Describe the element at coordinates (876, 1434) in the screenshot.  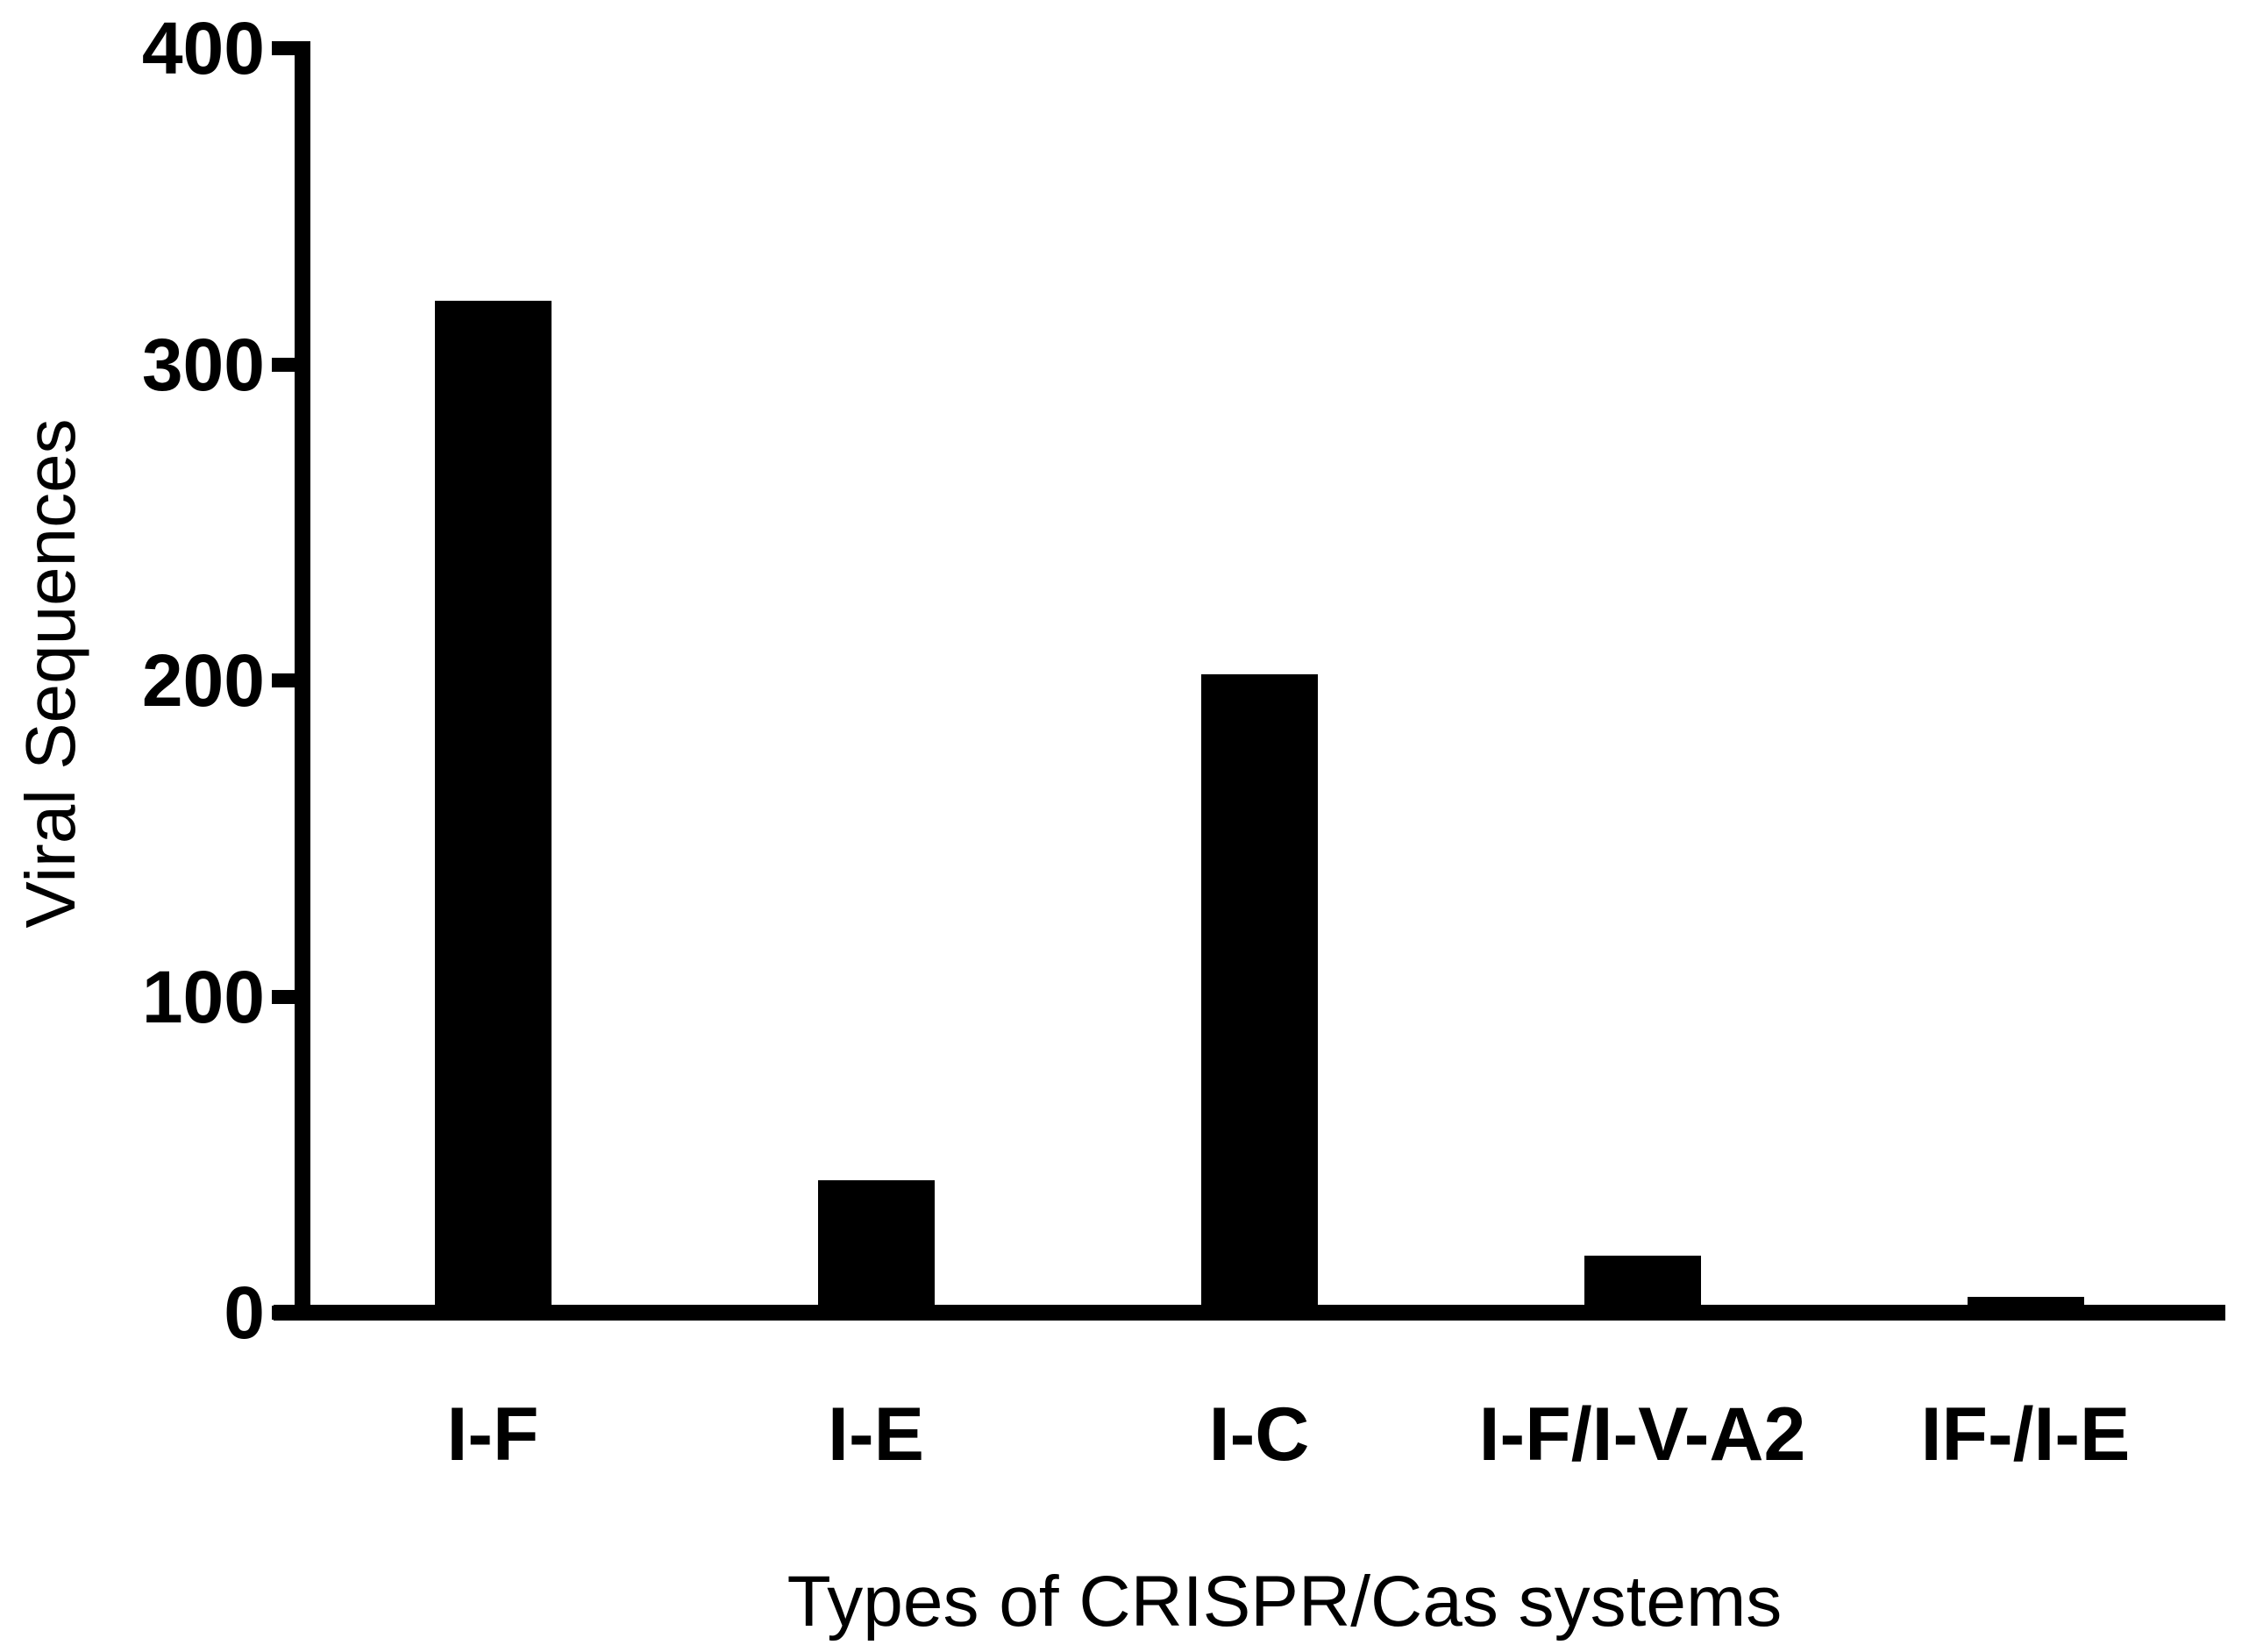
I see `x-category-label-I-E: I-E` at that location.